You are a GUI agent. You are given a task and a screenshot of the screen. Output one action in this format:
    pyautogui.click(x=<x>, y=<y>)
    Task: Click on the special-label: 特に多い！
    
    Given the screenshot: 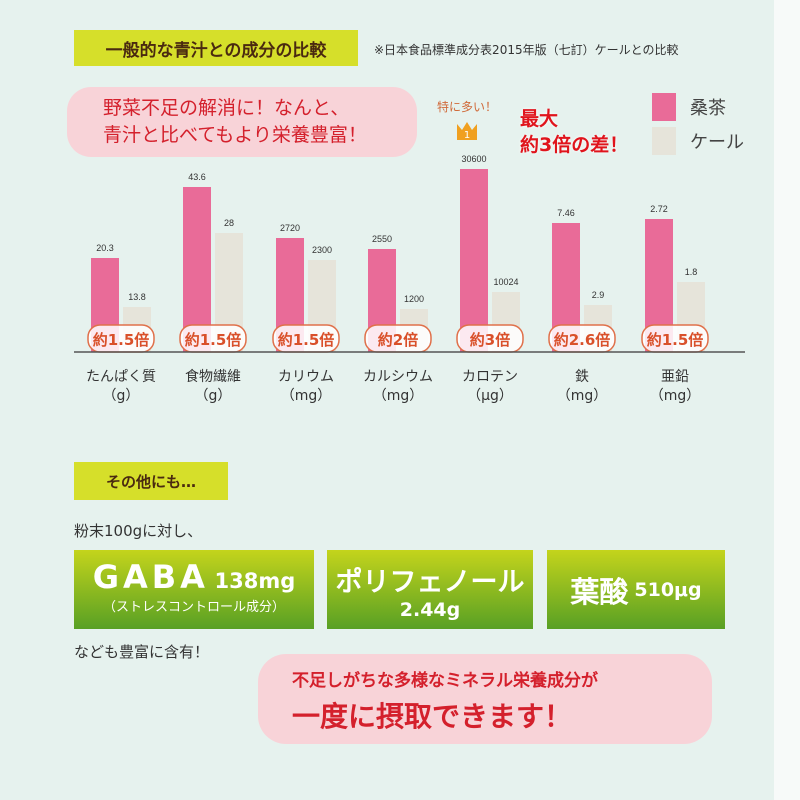 What is the action you would take?
    pyautogui.click(x=467, y=107)
    